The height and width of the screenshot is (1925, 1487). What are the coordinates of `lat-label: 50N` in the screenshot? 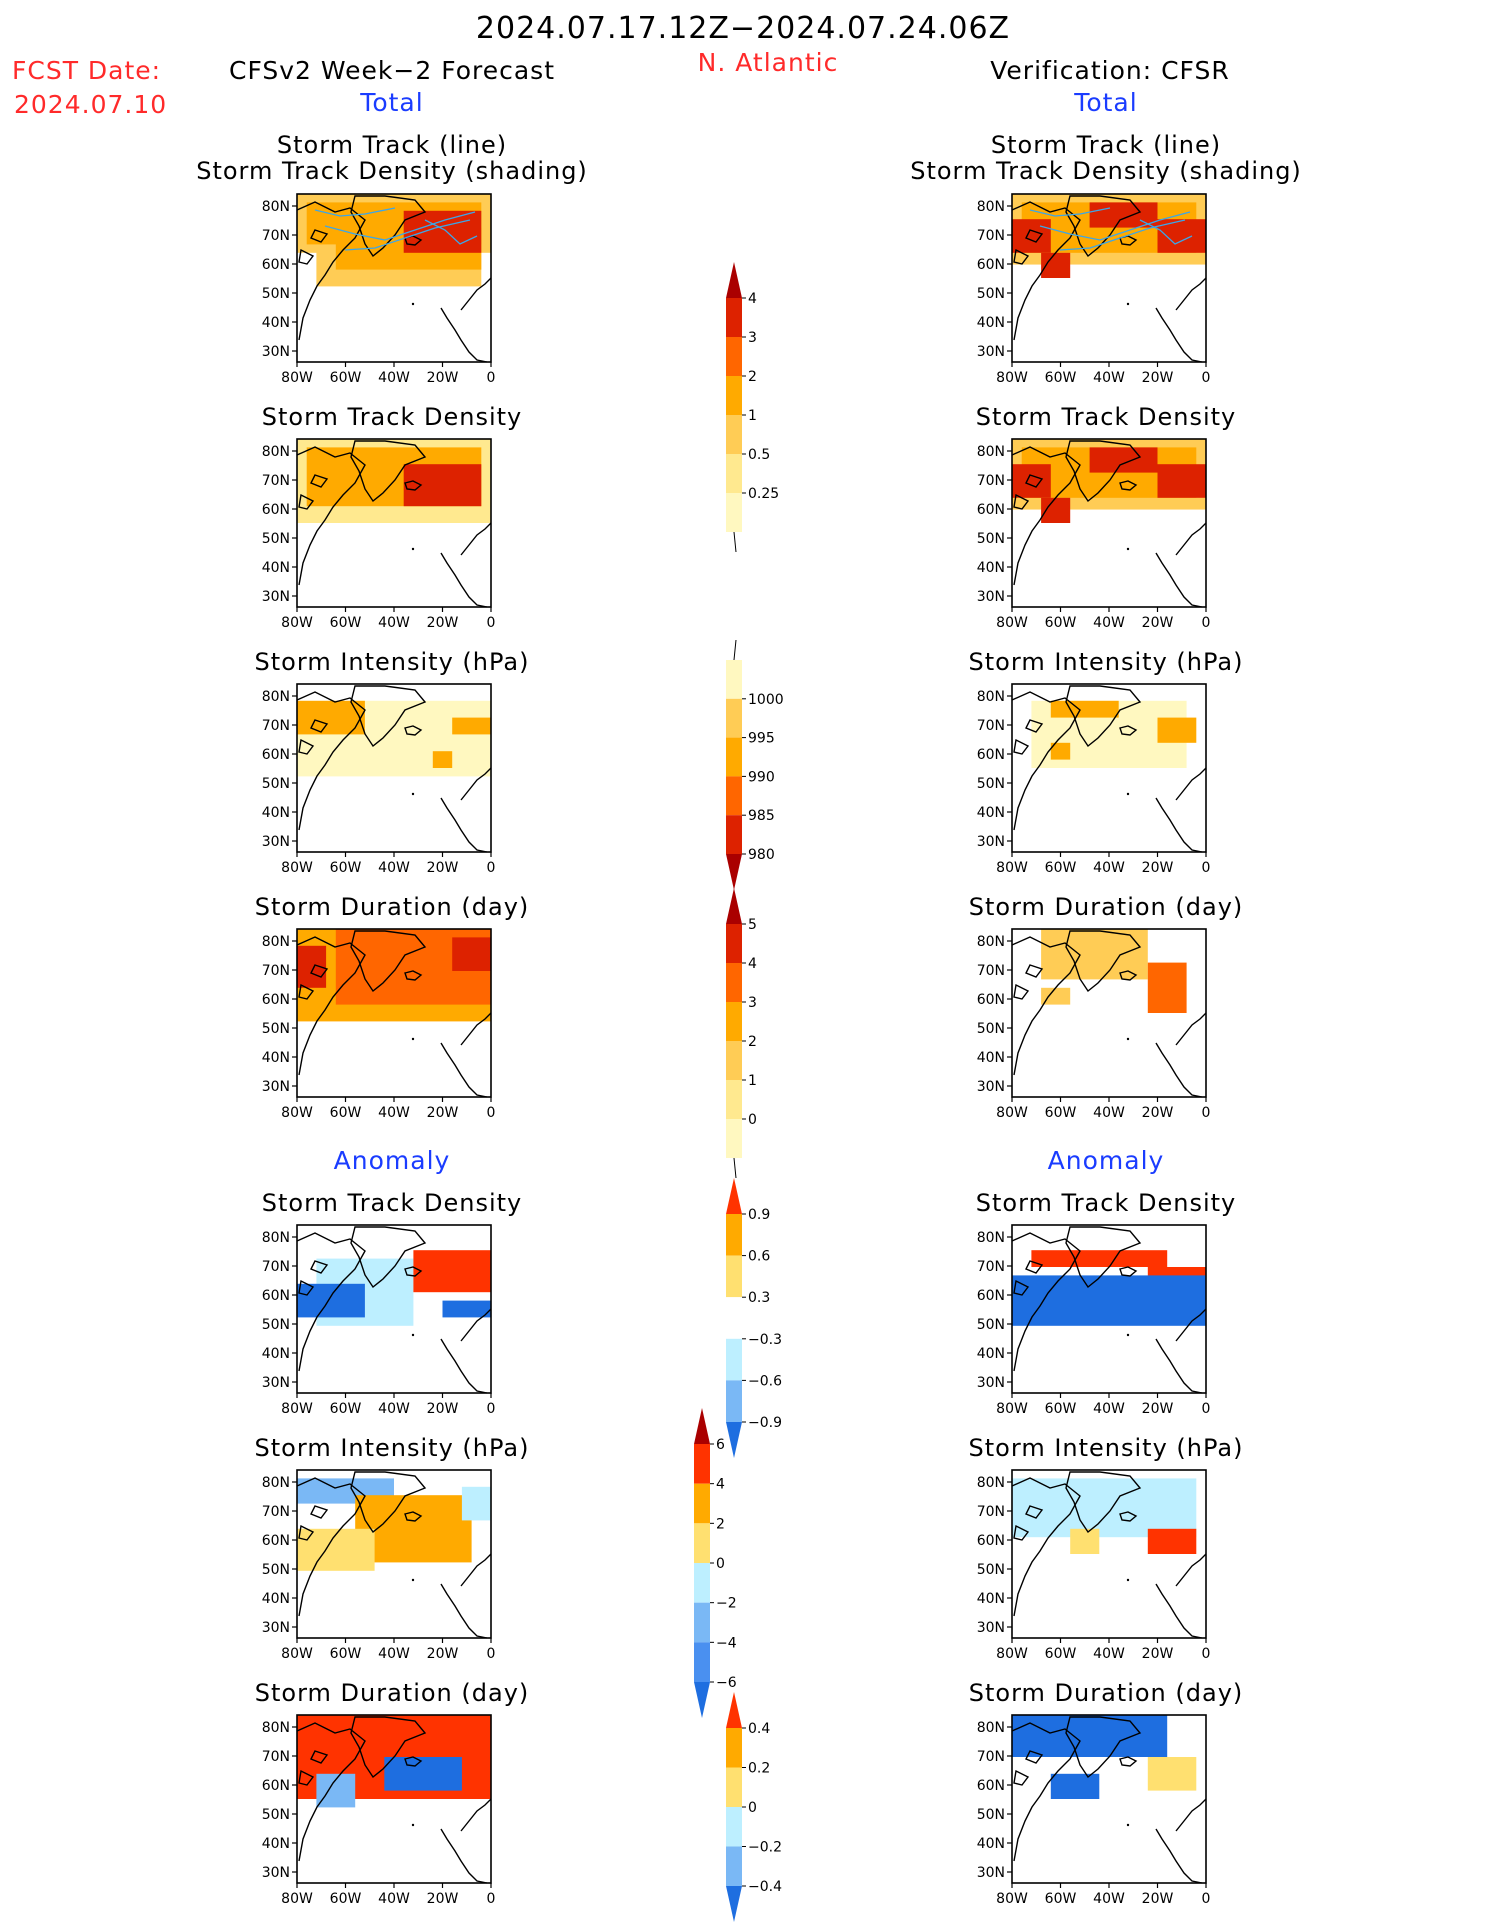 It's located at (991, 294).